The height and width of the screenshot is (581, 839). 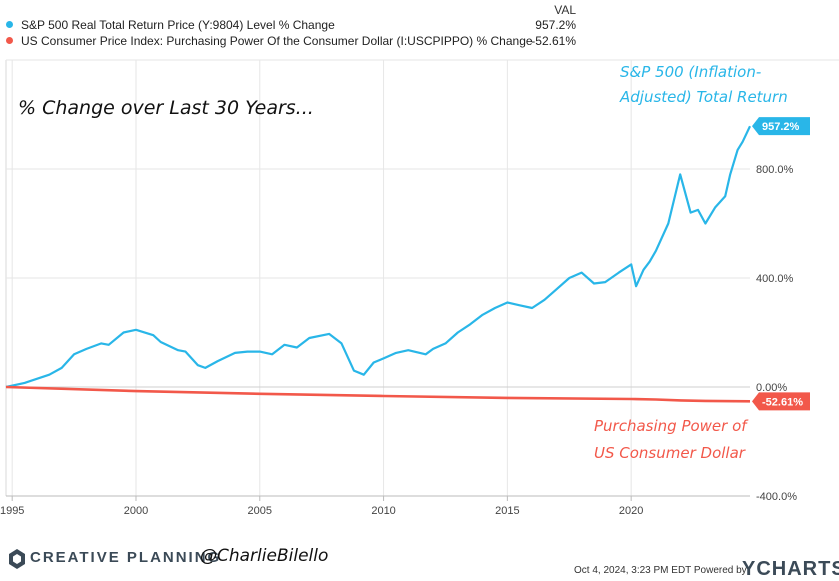 What do you see at coordinates (631, 511) in the screenshot?
I see `x-tick-label: 2020` at bounding box center [631, 511].